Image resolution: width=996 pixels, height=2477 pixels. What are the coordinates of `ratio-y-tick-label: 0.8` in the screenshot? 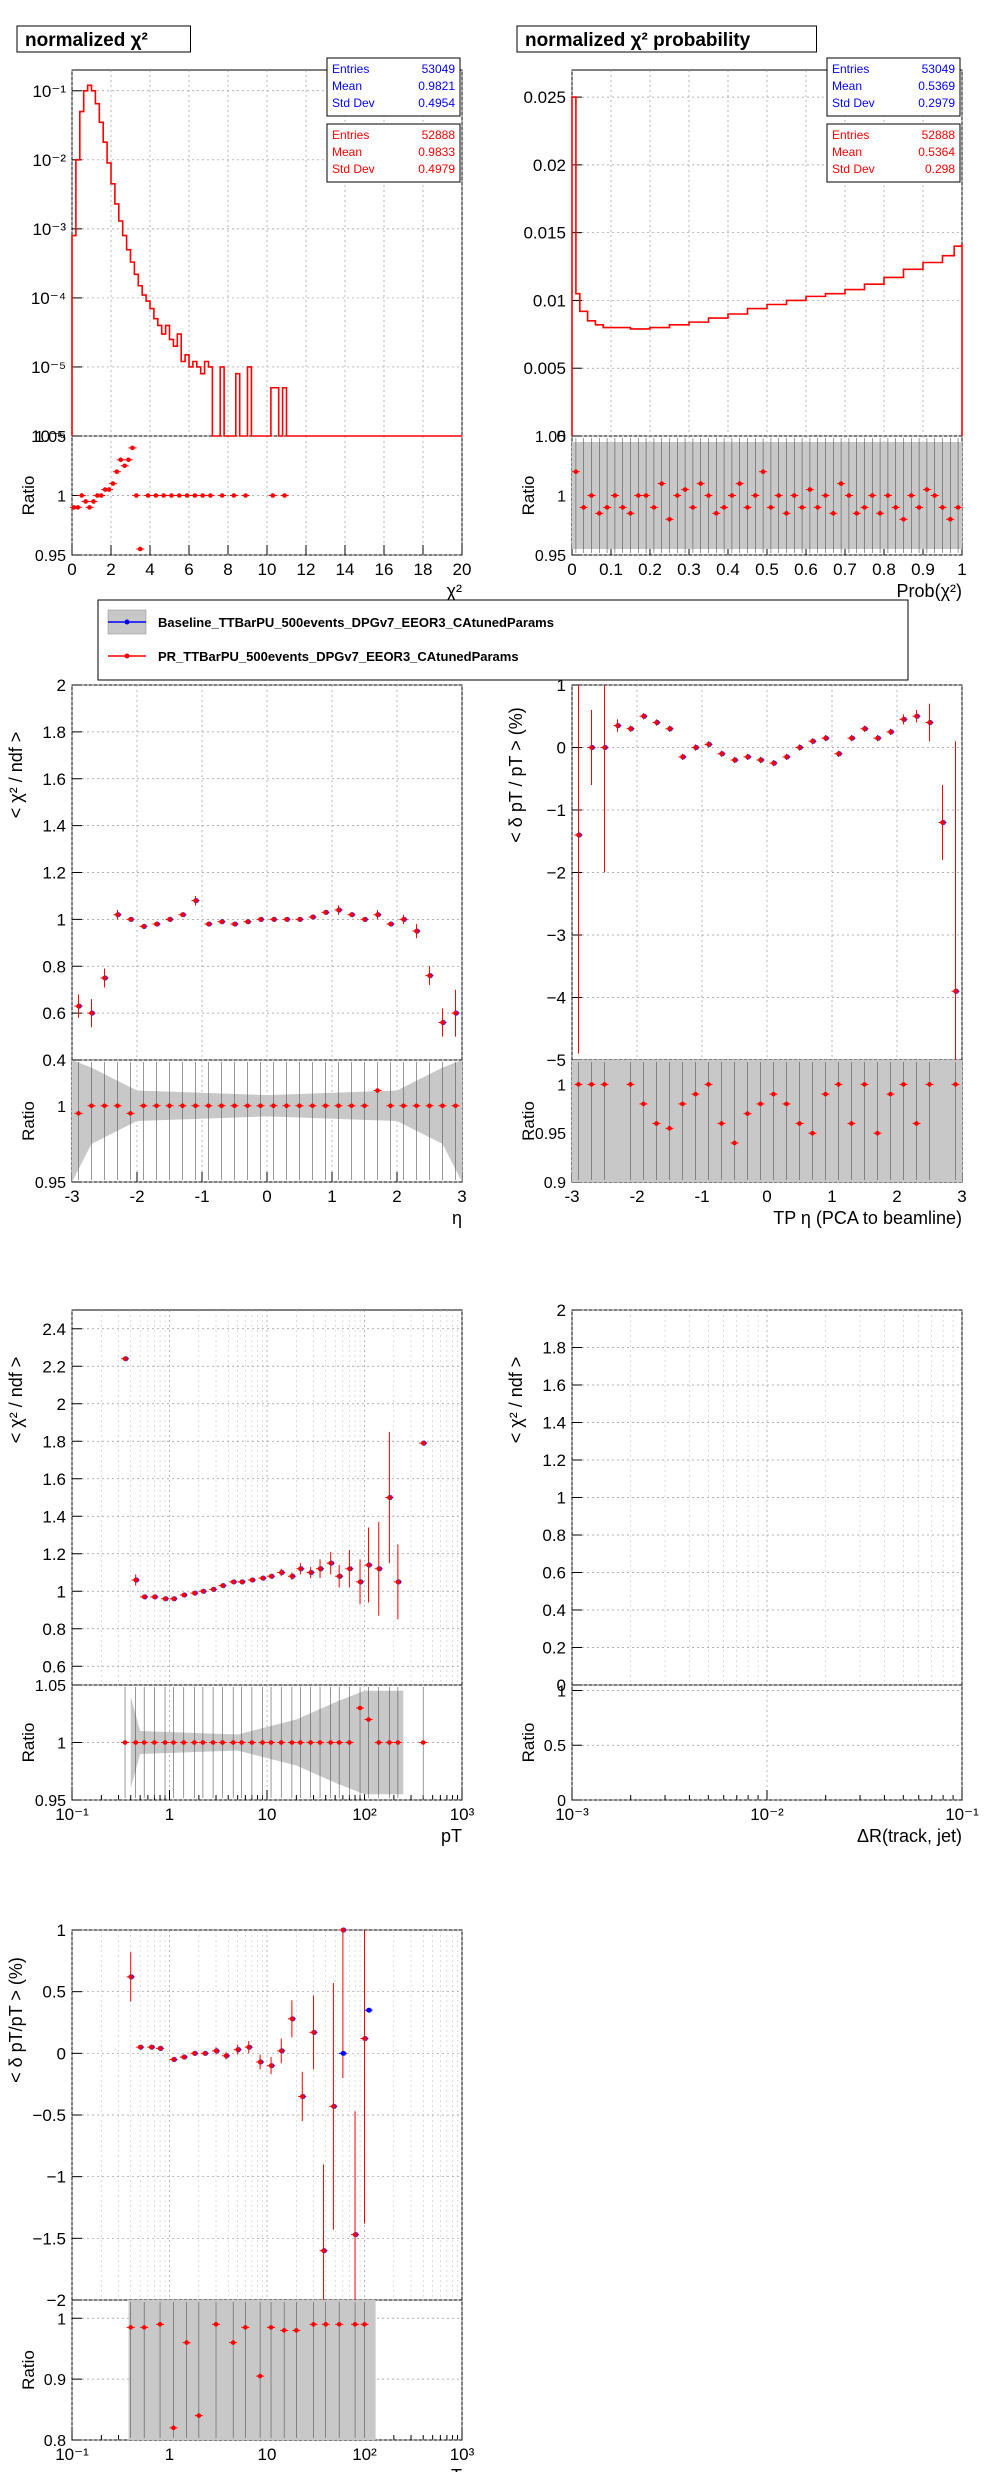 It's located at (55, 2441).